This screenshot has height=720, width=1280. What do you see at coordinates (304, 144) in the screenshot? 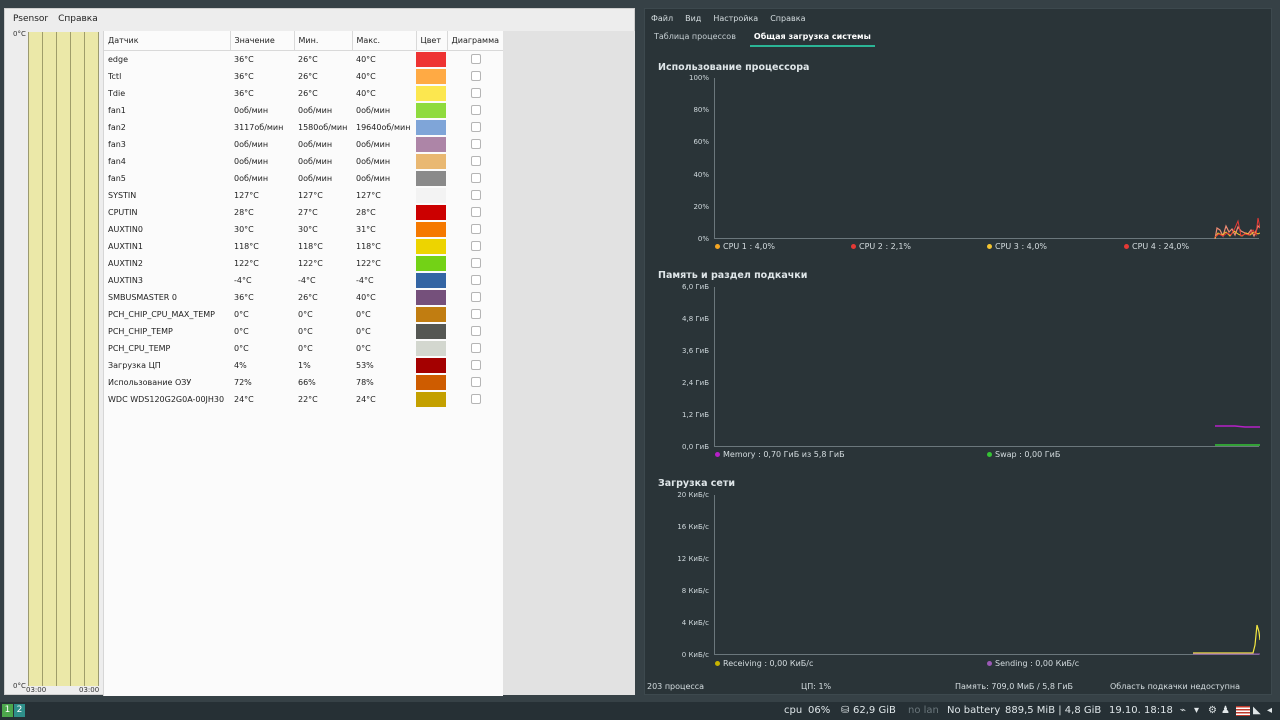
I see `sensor-row: fan3 0об/мин 0об/мин 0об/мин` at bounding box center [304, 144].